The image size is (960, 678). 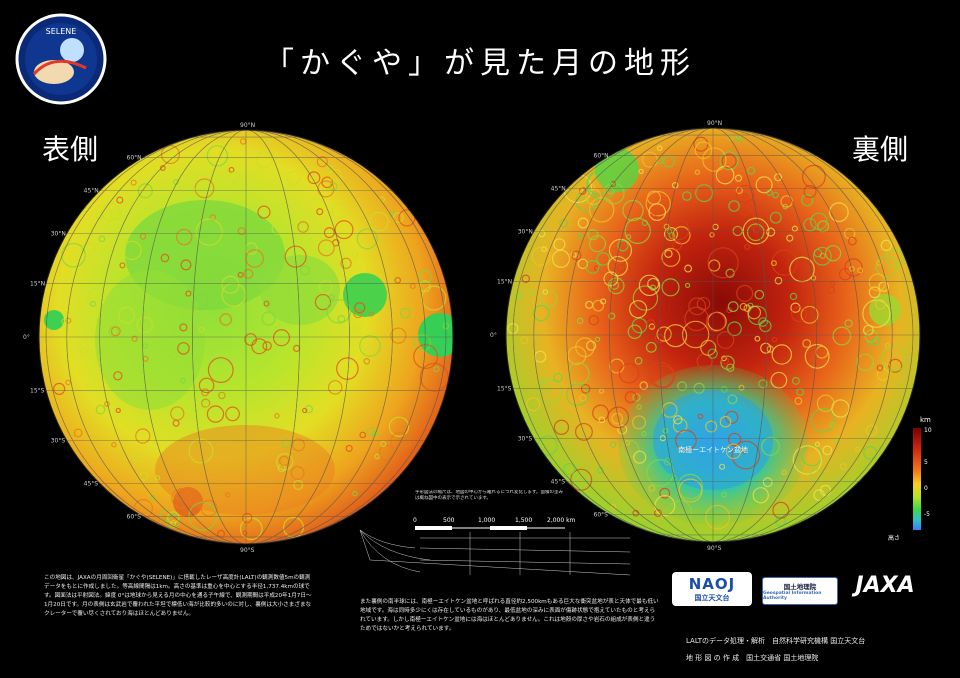 I want to click on scale-label: 1,500, so click(x=523, y=520).